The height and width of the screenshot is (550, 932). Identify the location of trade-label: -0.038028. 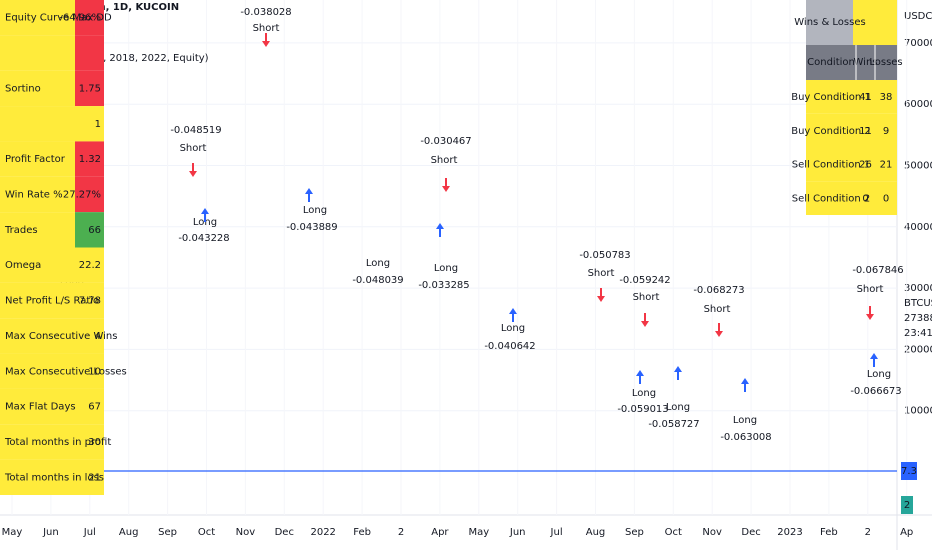
(265, 12).